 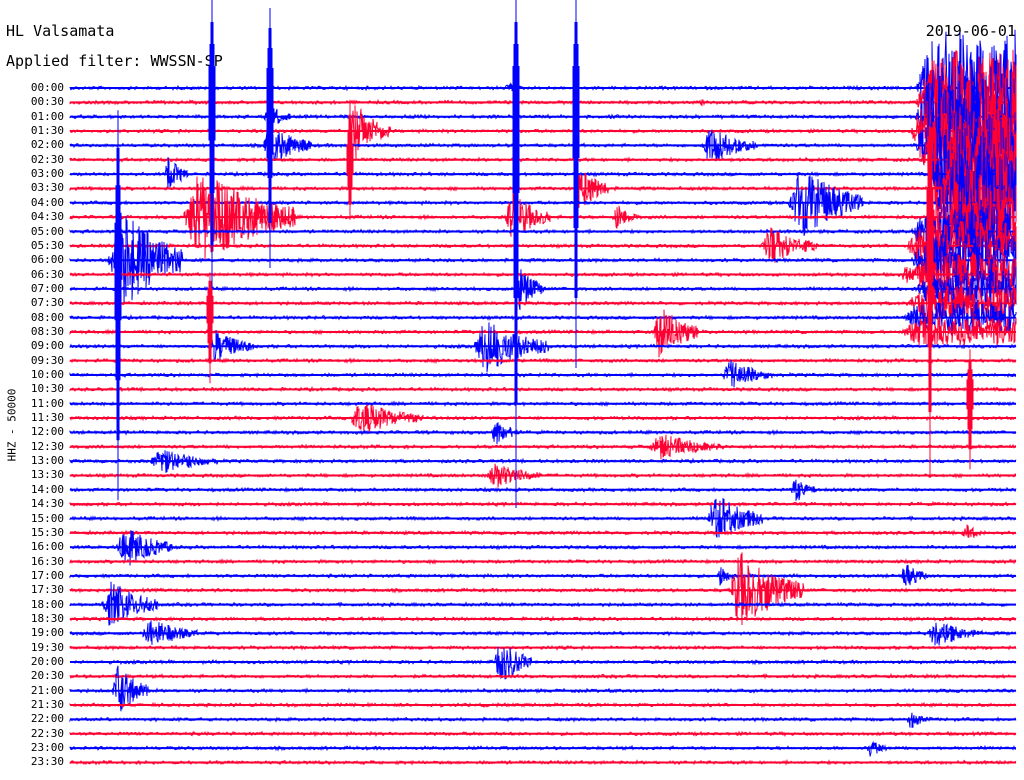 I want to click on time-label: 22:00, so click(x=47, y=719).